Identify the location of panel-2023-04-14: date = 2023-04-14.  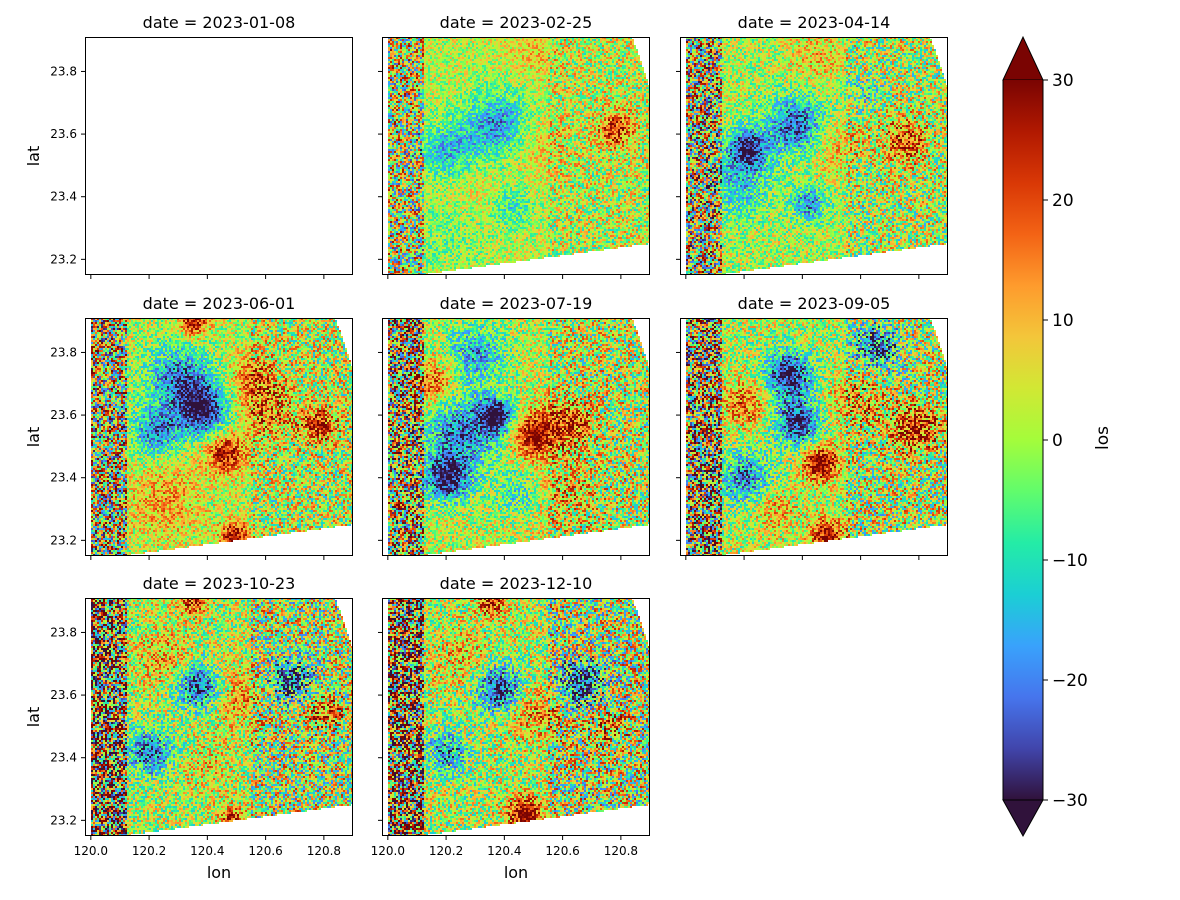
(812, 146).